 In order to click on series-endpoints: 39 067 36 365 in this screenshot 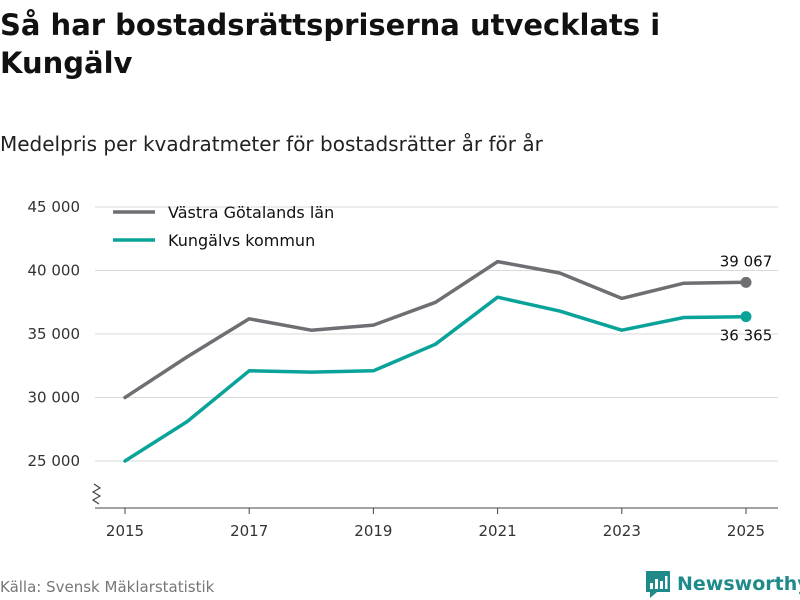, I will do `click(746, 298)`.